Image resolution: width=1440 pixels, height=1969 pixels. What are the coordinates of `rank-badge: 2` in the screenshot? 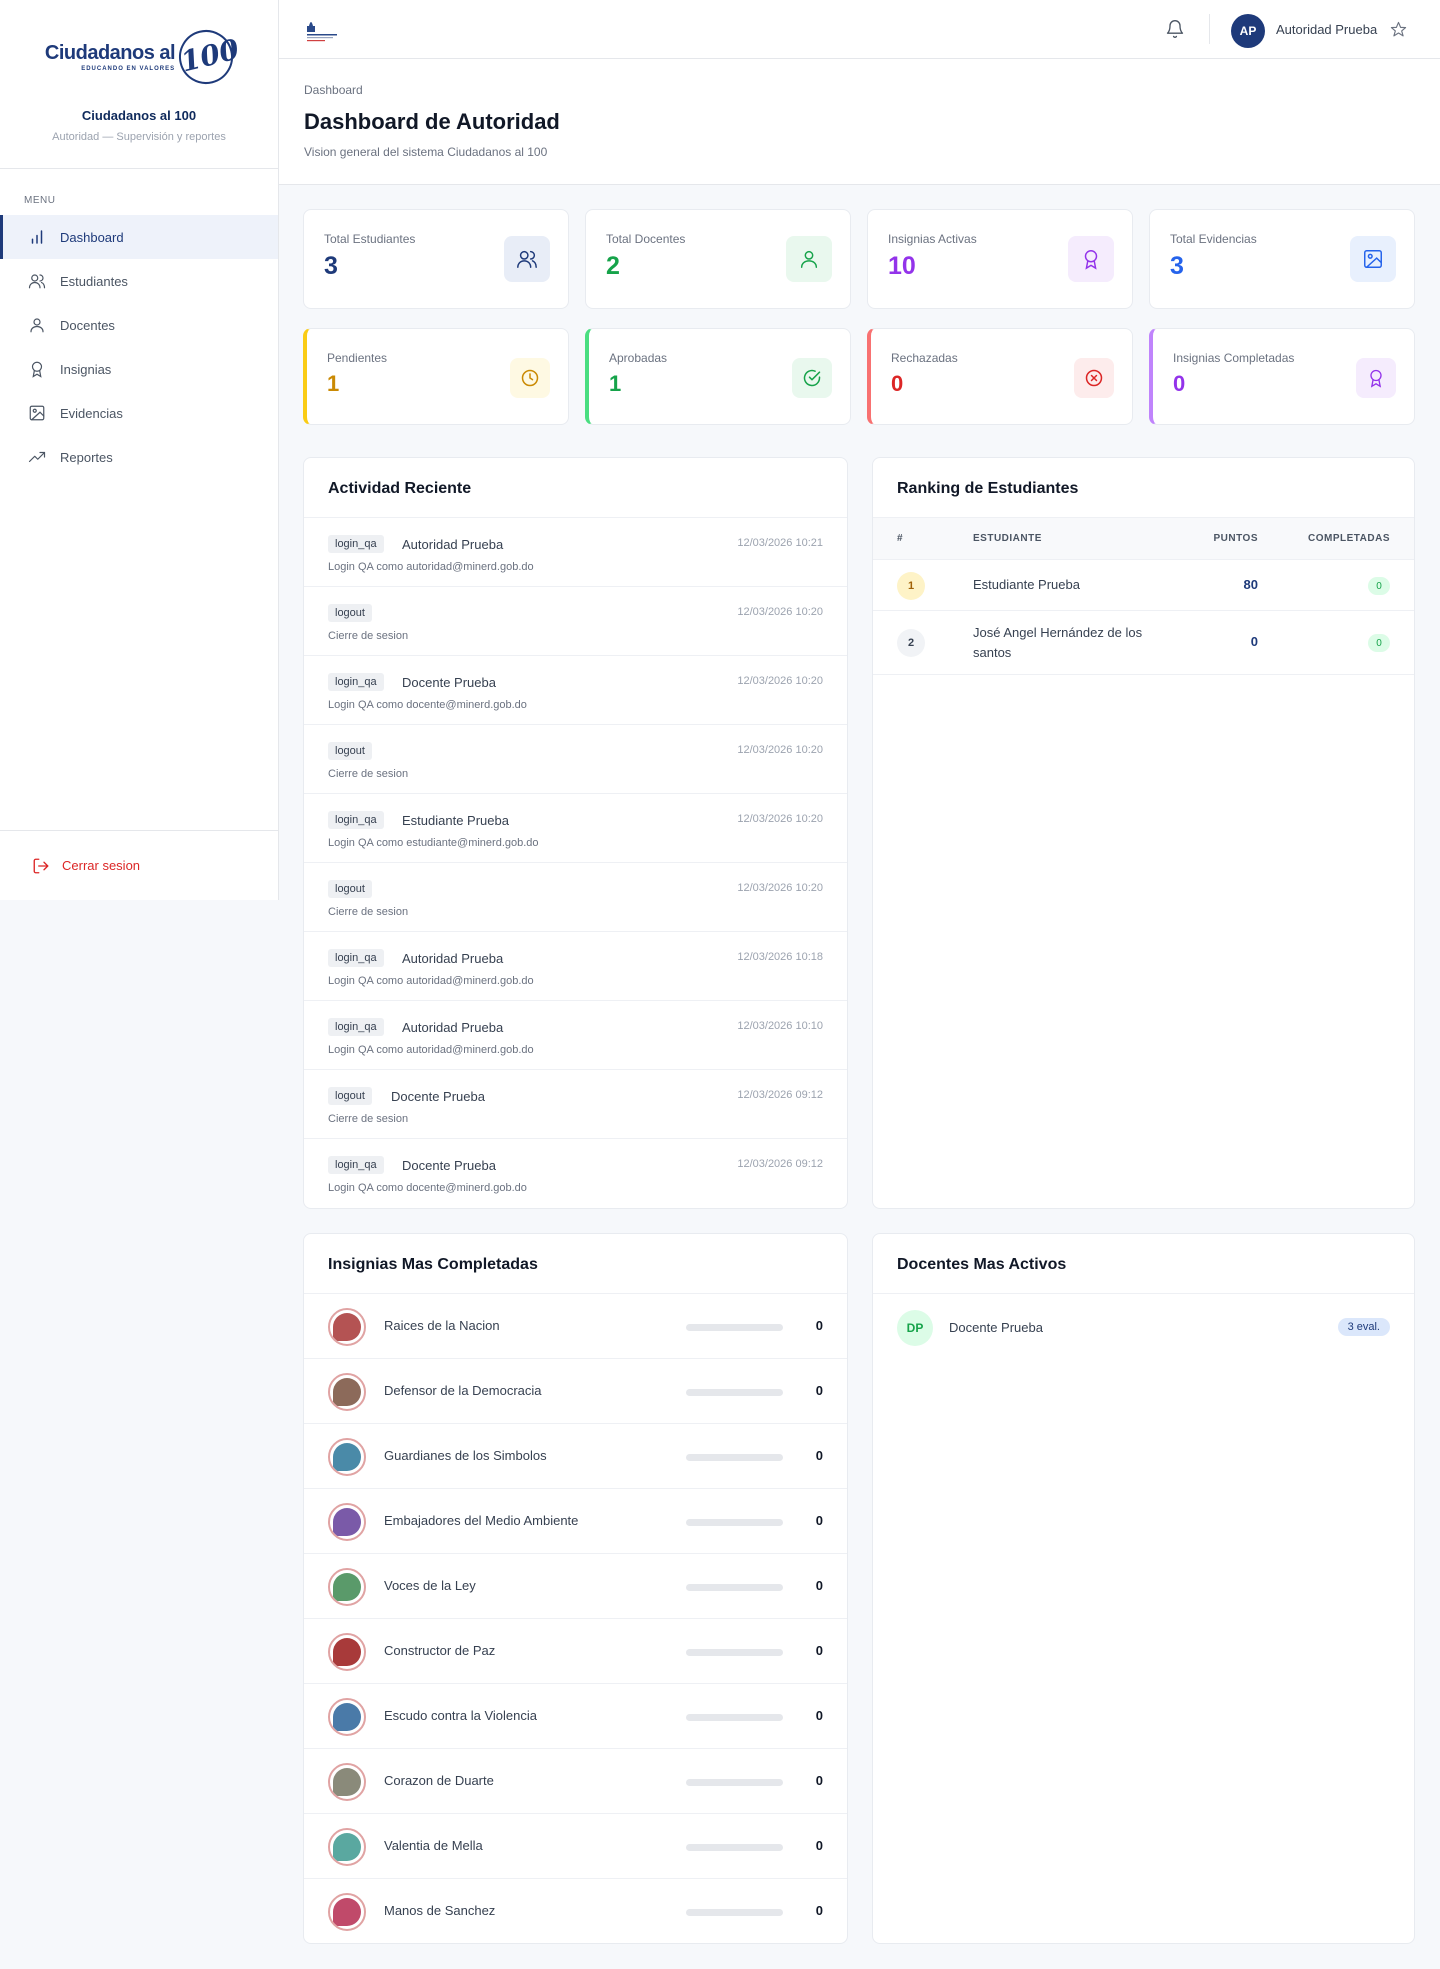 It's located at (911, 643).